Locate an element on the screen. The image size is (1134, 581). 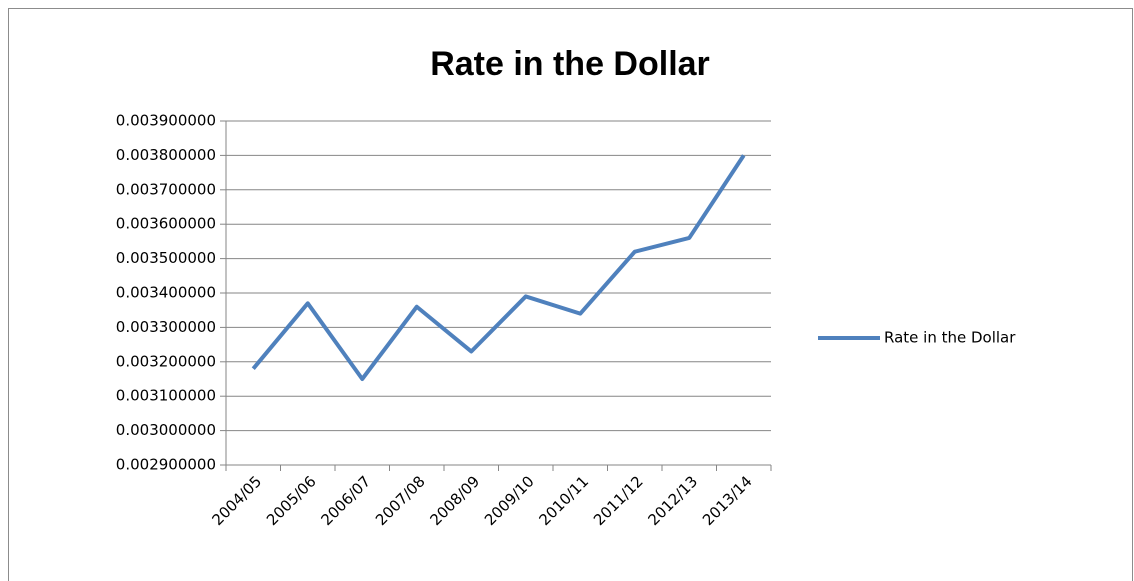
y-tick-label: 0.003100000 is located at coordinates (166, 396).